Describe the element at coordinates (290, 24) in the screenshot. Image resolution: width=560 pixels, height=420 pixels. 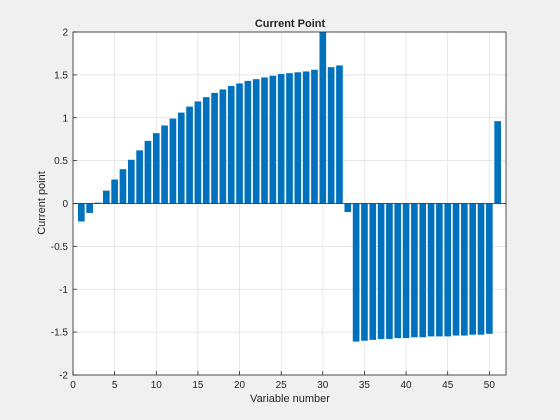
I see `chart-title: Current Point` at that location.